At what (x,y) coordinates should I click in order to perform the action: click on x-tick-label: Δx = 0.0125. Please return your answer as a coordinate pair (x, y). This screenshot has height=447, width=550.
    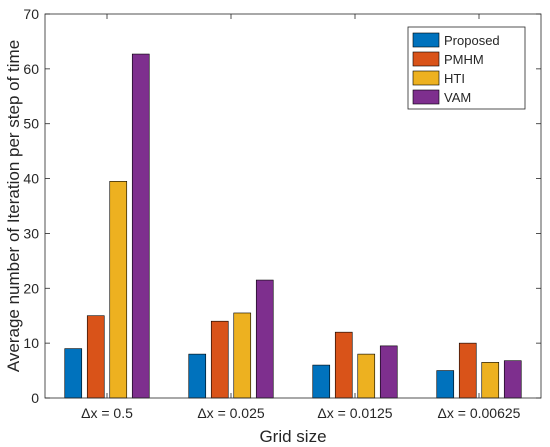
    Looking at the image, I should click on (354, 413).